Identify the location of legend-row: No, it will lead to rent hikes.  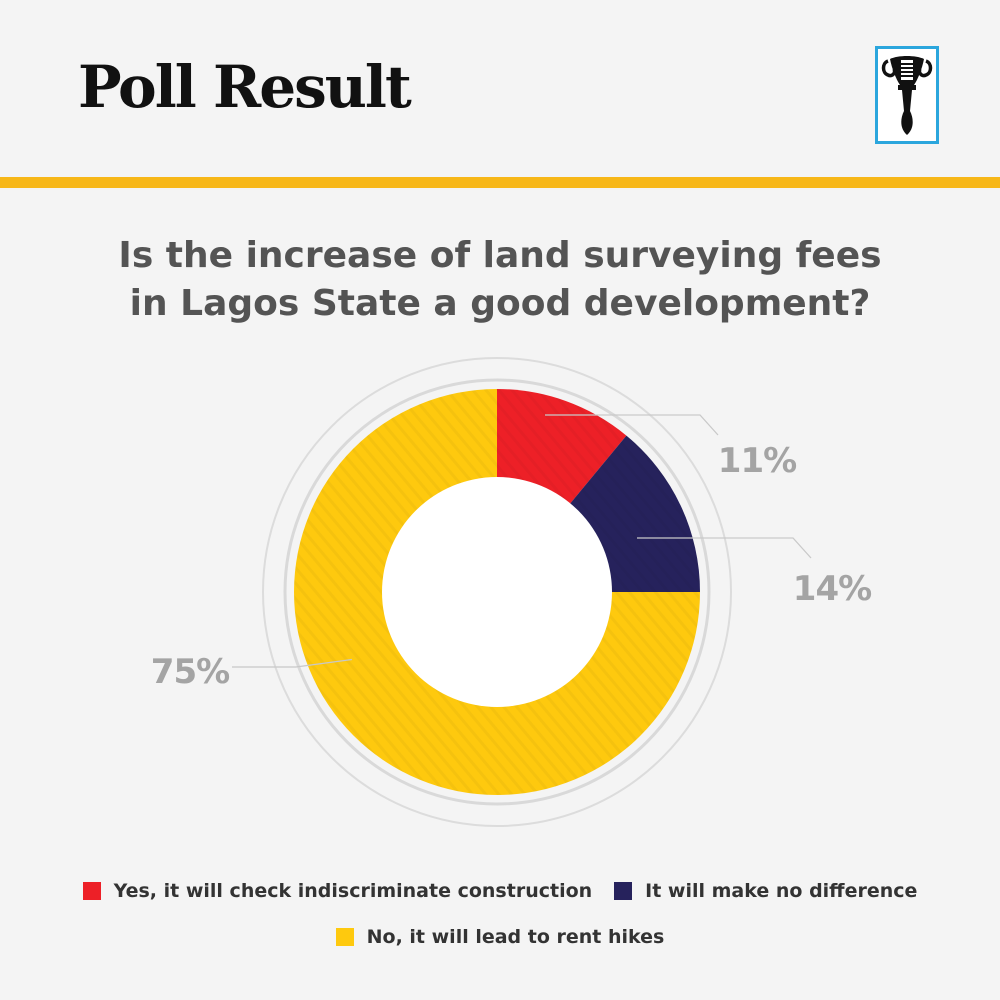
(500, 937).